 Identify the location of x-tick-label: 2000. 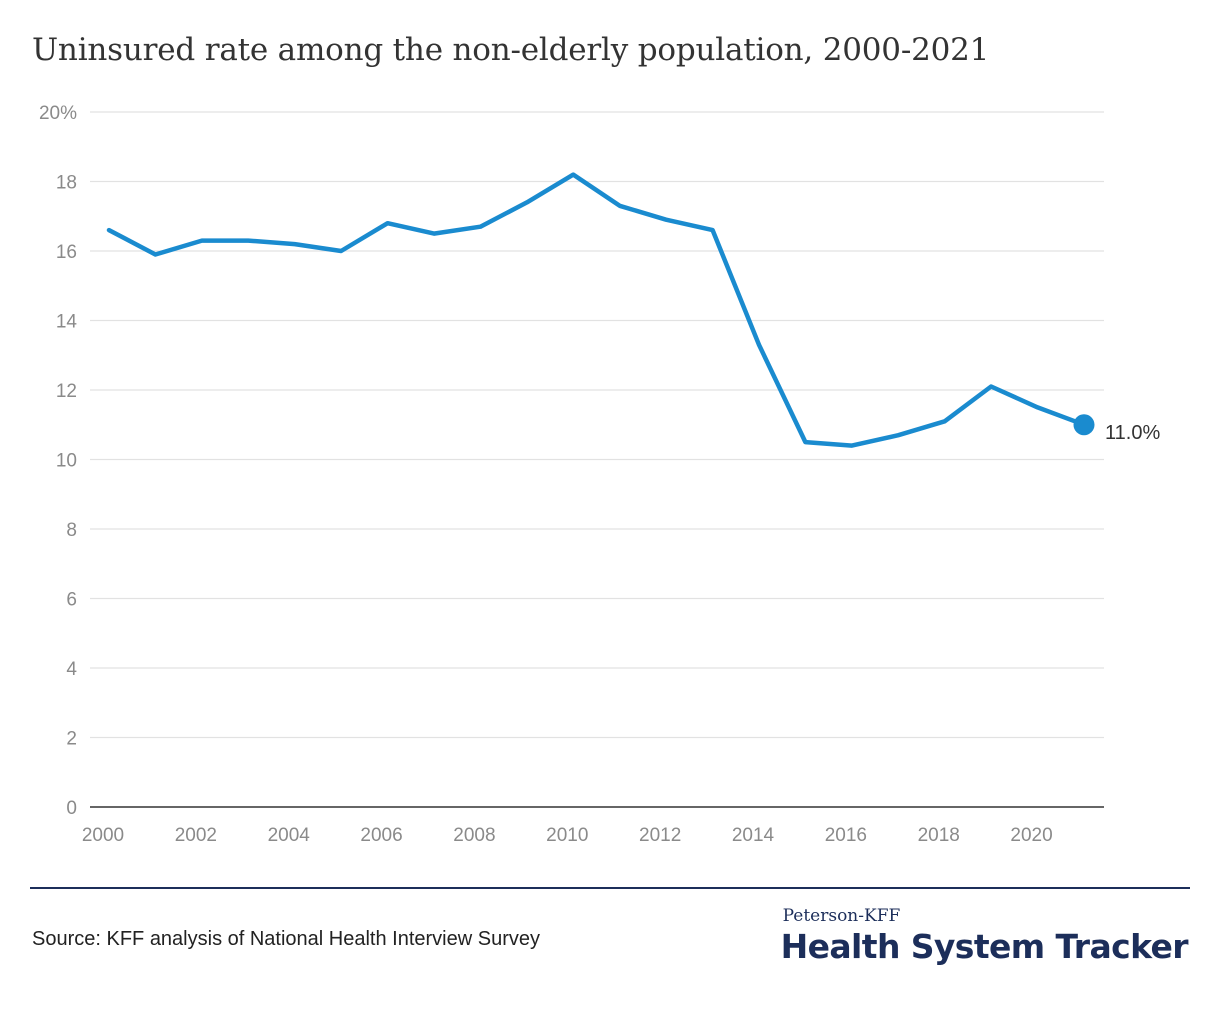
(103, 835).